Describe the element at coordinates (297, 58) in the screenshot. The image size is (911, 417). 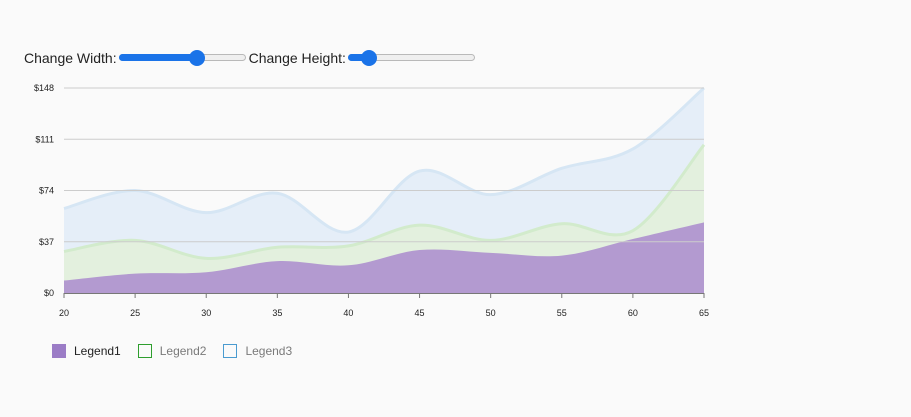
I see `change-height-label: Change Height:` at that location.